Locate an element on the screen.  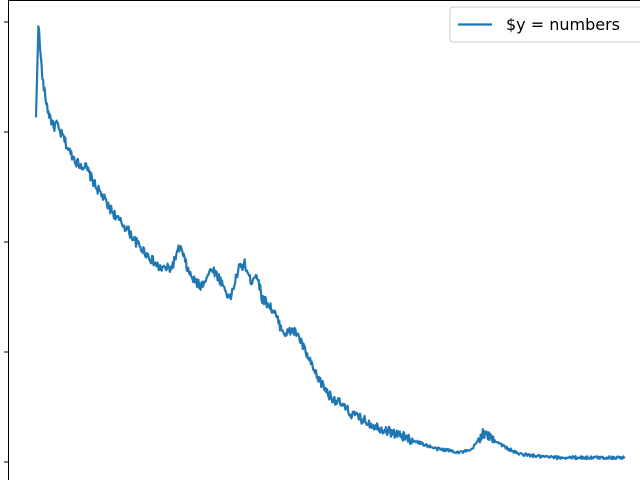
legend-box is located at coordinates (544, 24).